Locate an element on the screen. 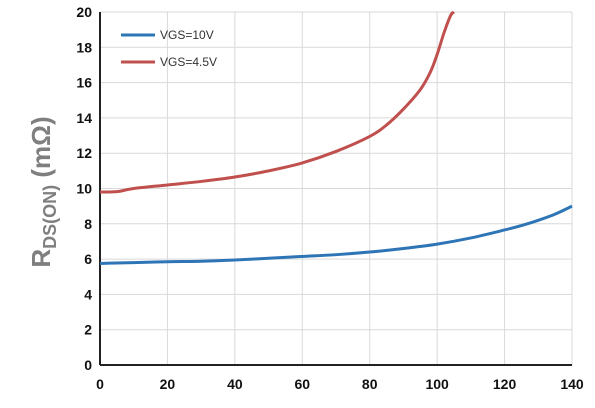  y-tick-label: 2 is located at coordinates (88, 330).